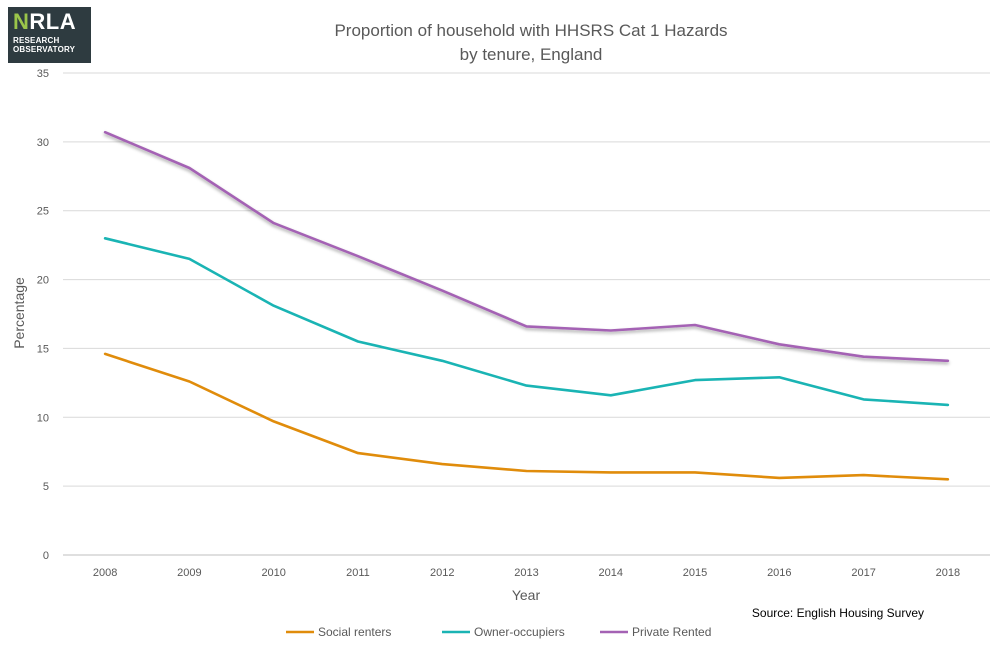 This screenshot has height=652, width=1000. What do you see at coordinates (526, 595) in the screenshot?
I see `x-axis-label: Year` at bounding box center [526, 595].